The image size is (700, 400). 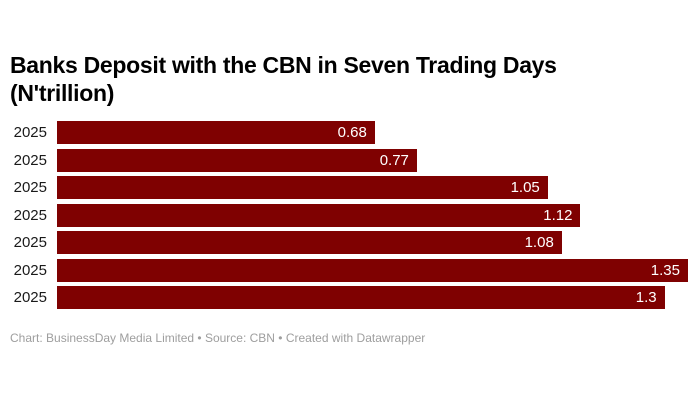 I want to click on value-label: 1.35, so click(x=665, y=270).